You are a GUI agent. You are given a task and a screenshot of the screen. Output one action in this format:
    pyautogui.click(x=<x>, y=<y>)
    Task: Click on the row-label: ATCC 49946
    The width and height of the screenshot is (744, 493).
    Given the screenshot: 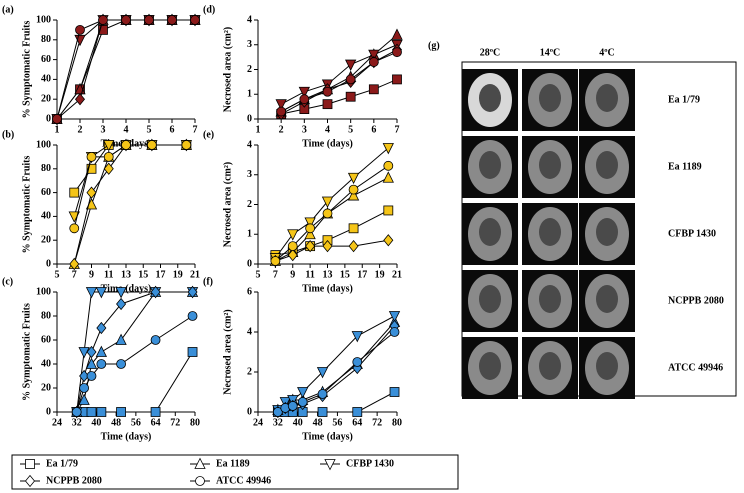 What is the action you would take?
    pyautogui.click(x=695, y=367)
    